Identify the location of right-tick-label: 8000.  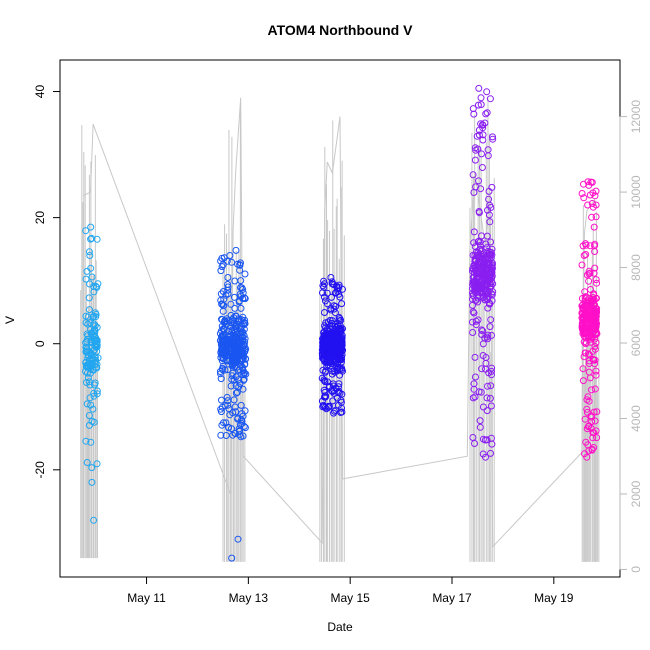
(636, 267).